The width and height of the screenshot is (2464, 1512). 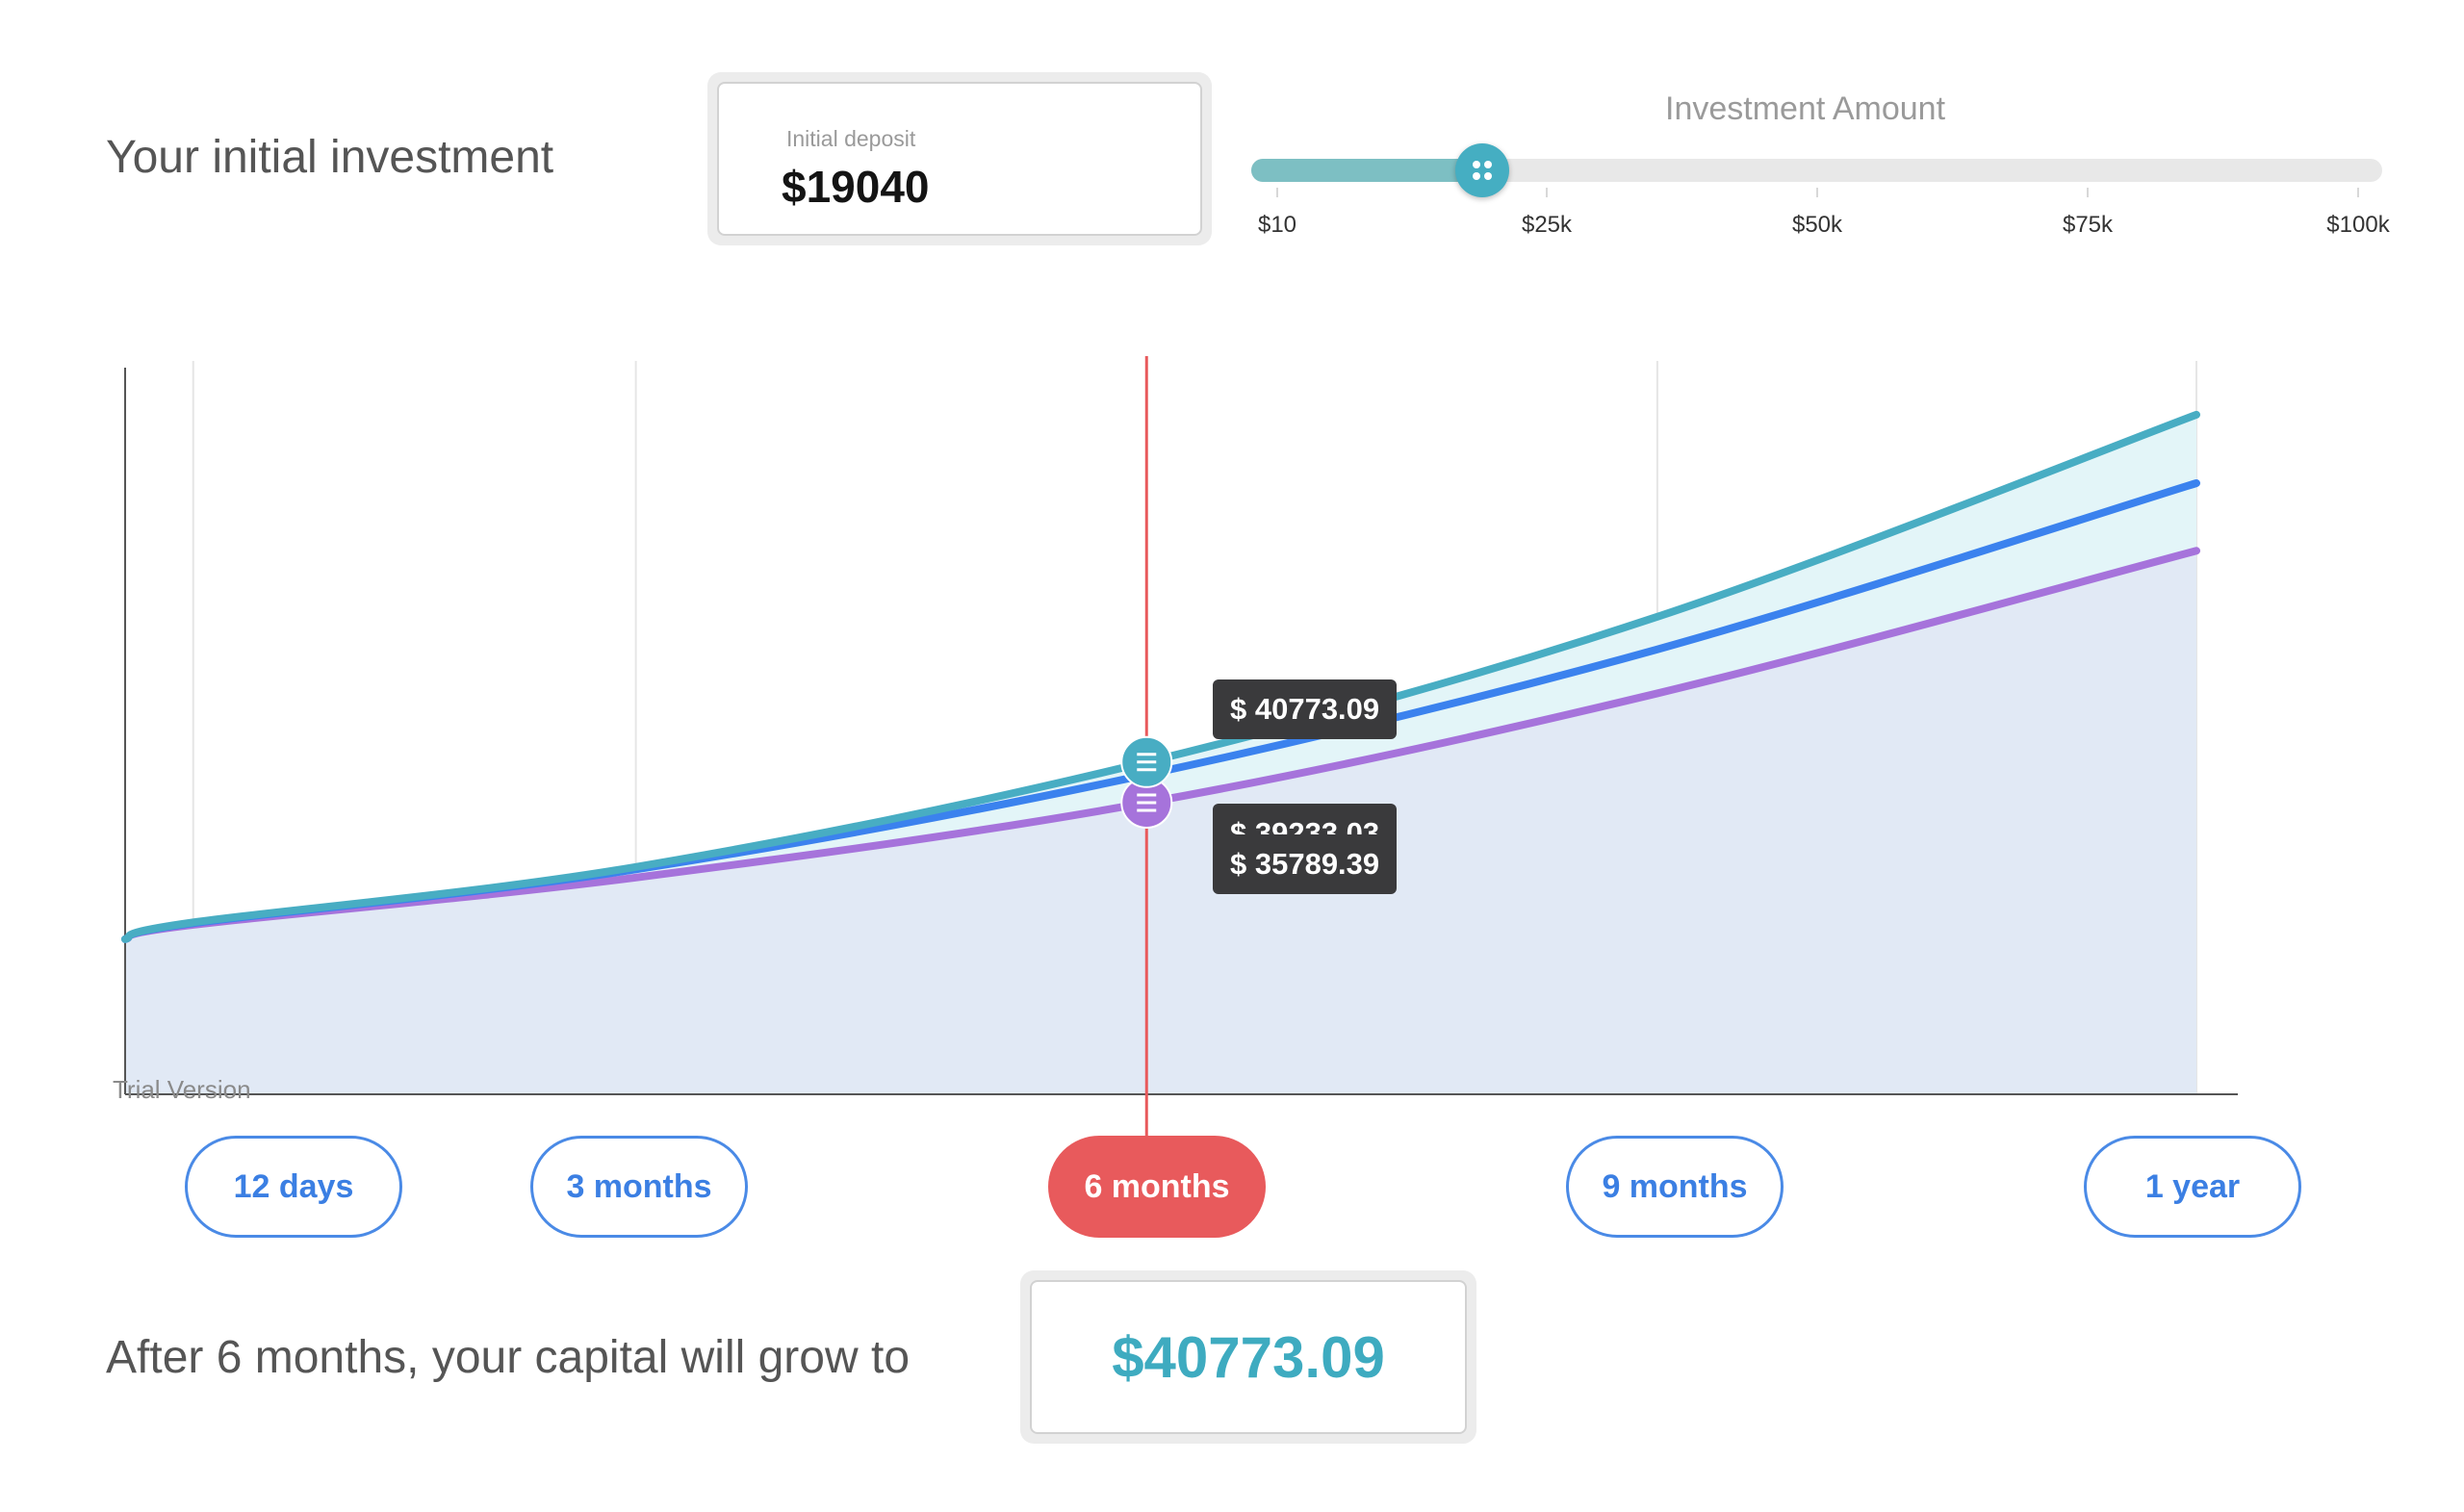 I want to click on initial-deposit-label: Initial deposit, so click(x=851, y=138).